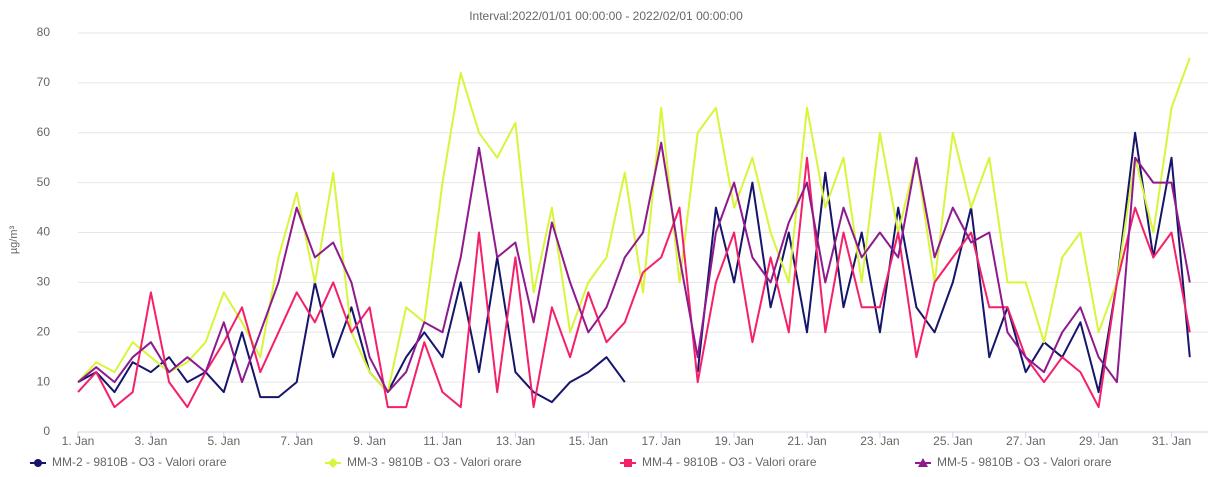 The image size is (1213, 477). What do you see at coordinates (1024, 462) in the screenshot?
I see `legend-label: MM-5 - 9810B - O3 - Valori orare` at bounding box center [1024, 462].